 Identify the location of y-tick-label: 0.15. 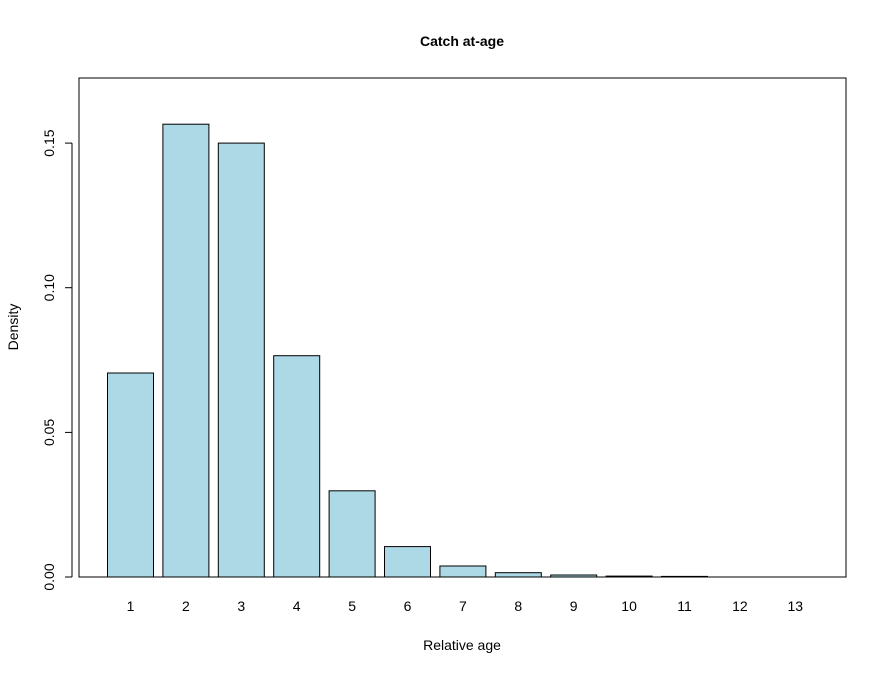
(49, 142).